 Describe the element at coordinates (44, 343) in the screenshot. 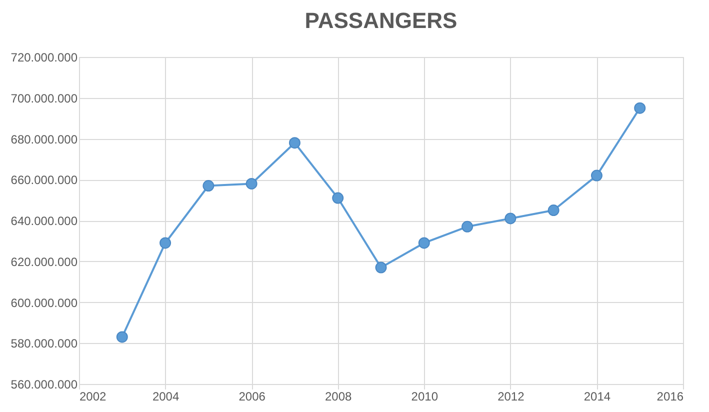

I see `y-tick-label: 580.000.000` at that location.